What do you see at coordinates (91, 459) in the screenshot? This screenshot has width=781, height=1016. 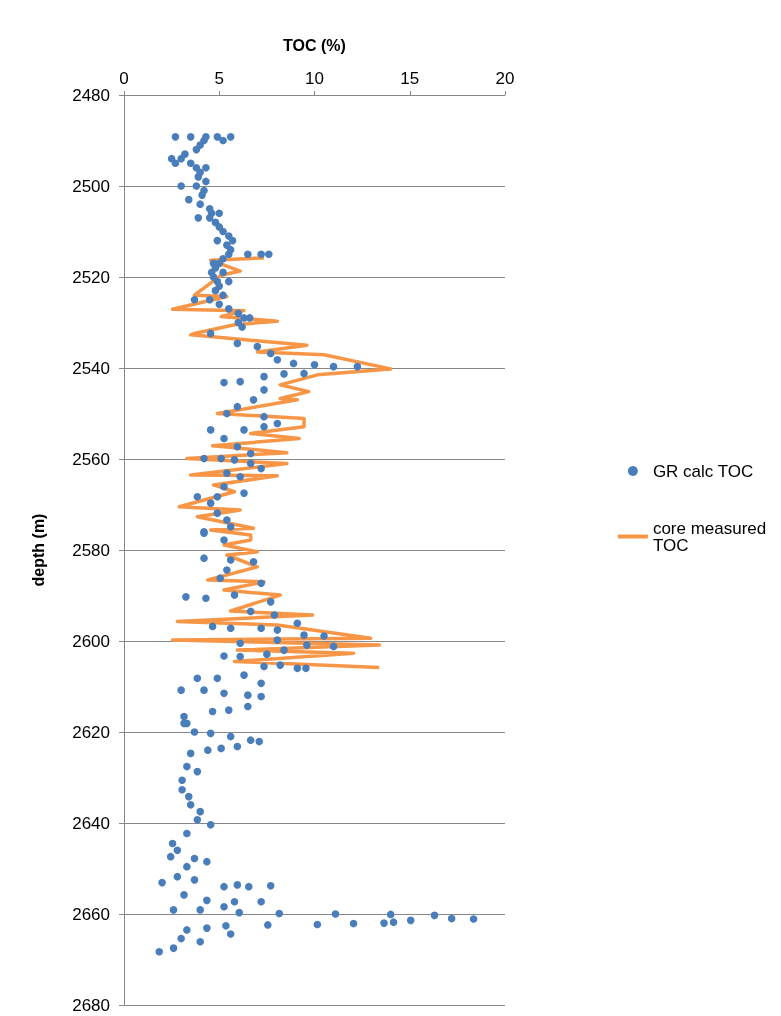 I see `y-tick-label: 2560` at bounding box center [91, 459].